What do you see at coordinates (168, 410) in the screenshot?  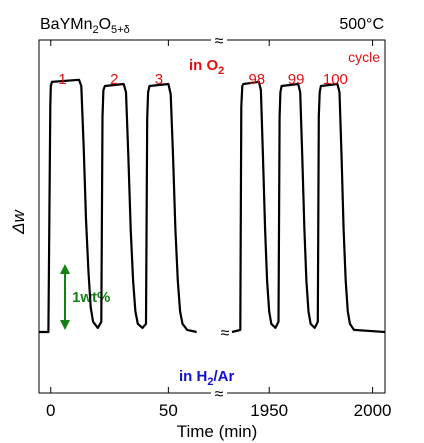 I see `x-tick-label: 50` at bounding box center [168, 410].